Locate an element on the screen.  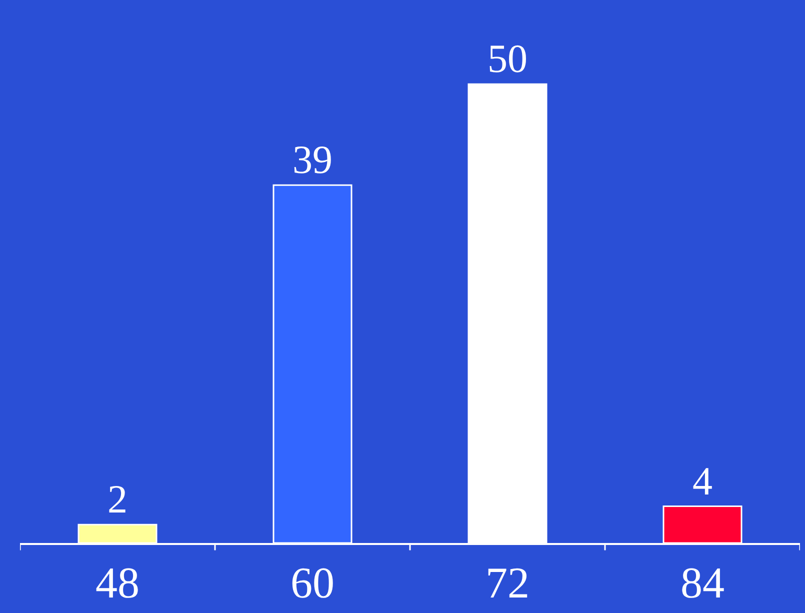
x-tick-label: 60 is located at coordinates (312, 583).